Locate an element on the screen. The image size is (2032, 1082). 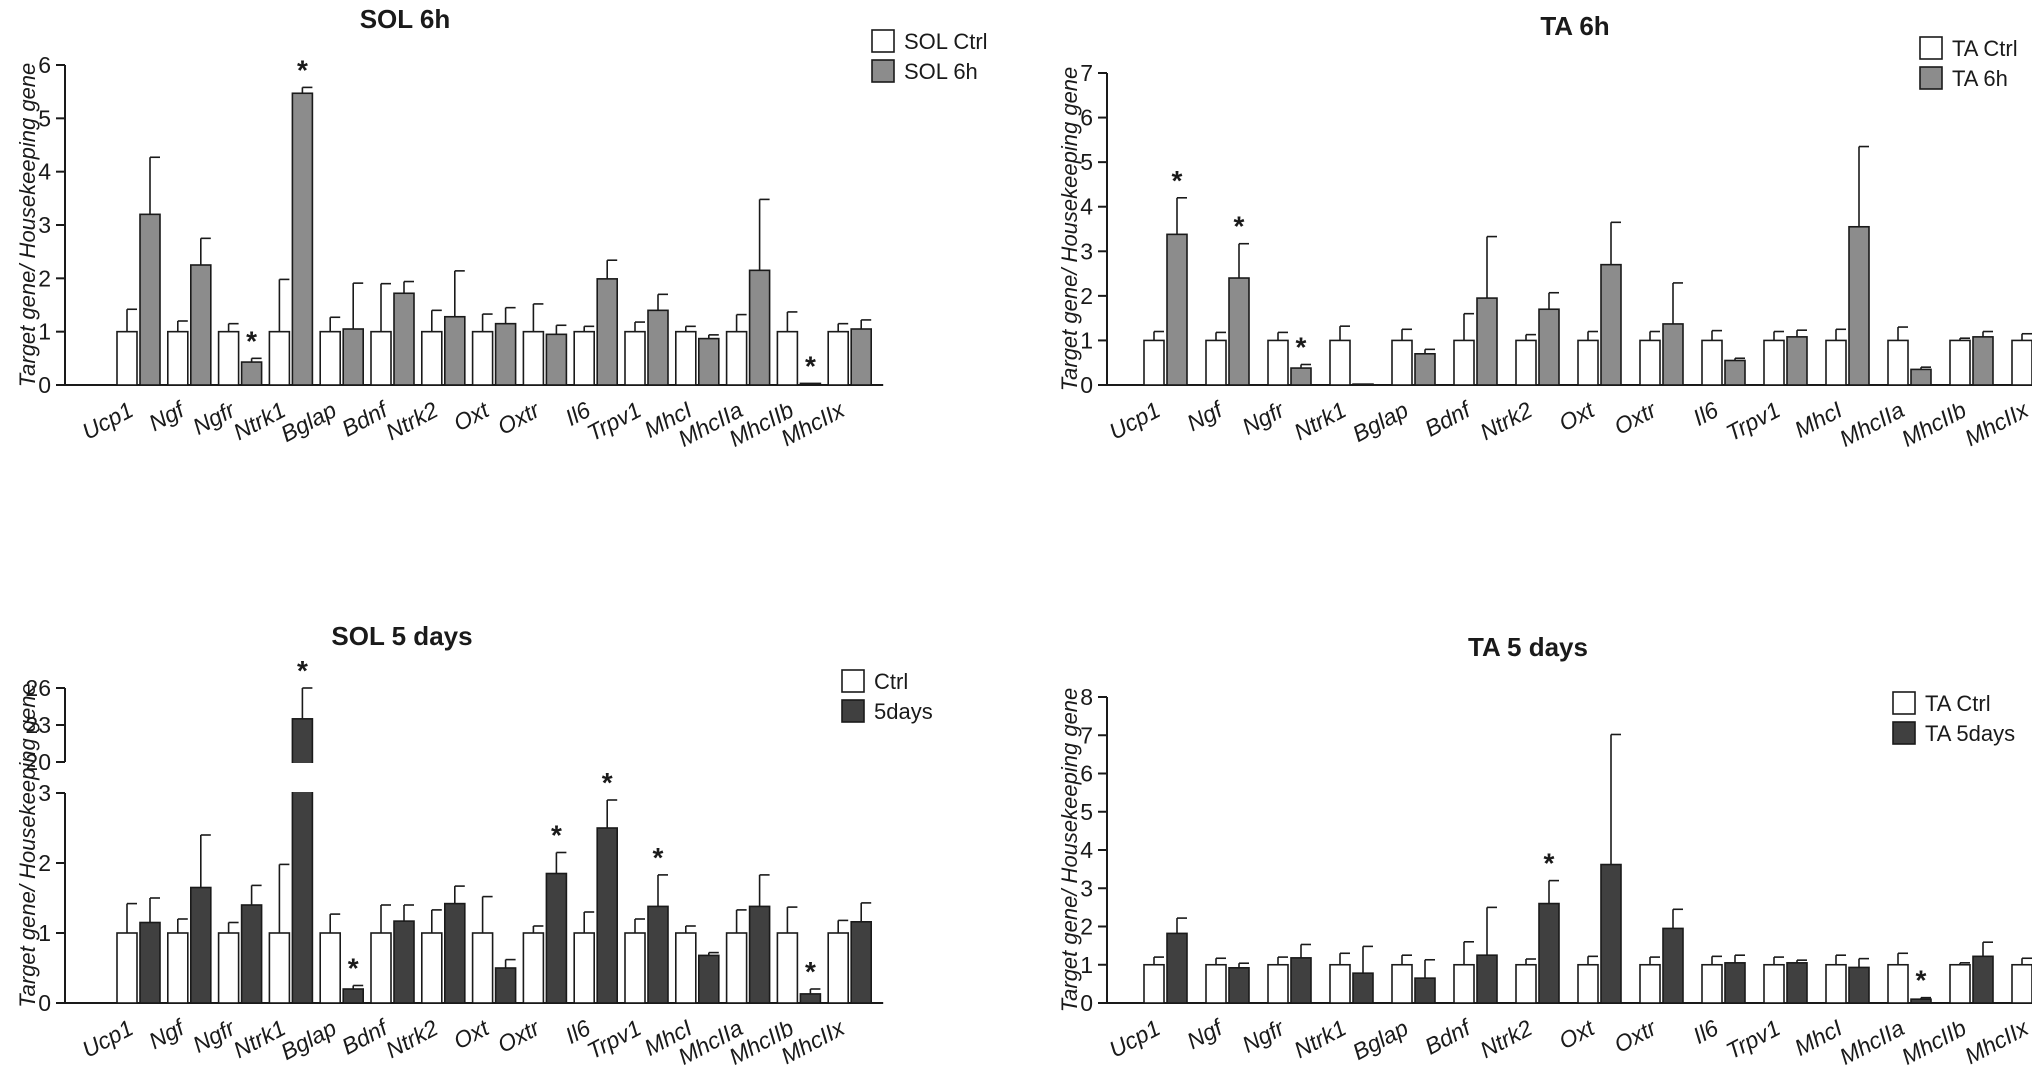
ta-6h-x-tick-oxt: Oxt is located at coordinates (1577, 416).